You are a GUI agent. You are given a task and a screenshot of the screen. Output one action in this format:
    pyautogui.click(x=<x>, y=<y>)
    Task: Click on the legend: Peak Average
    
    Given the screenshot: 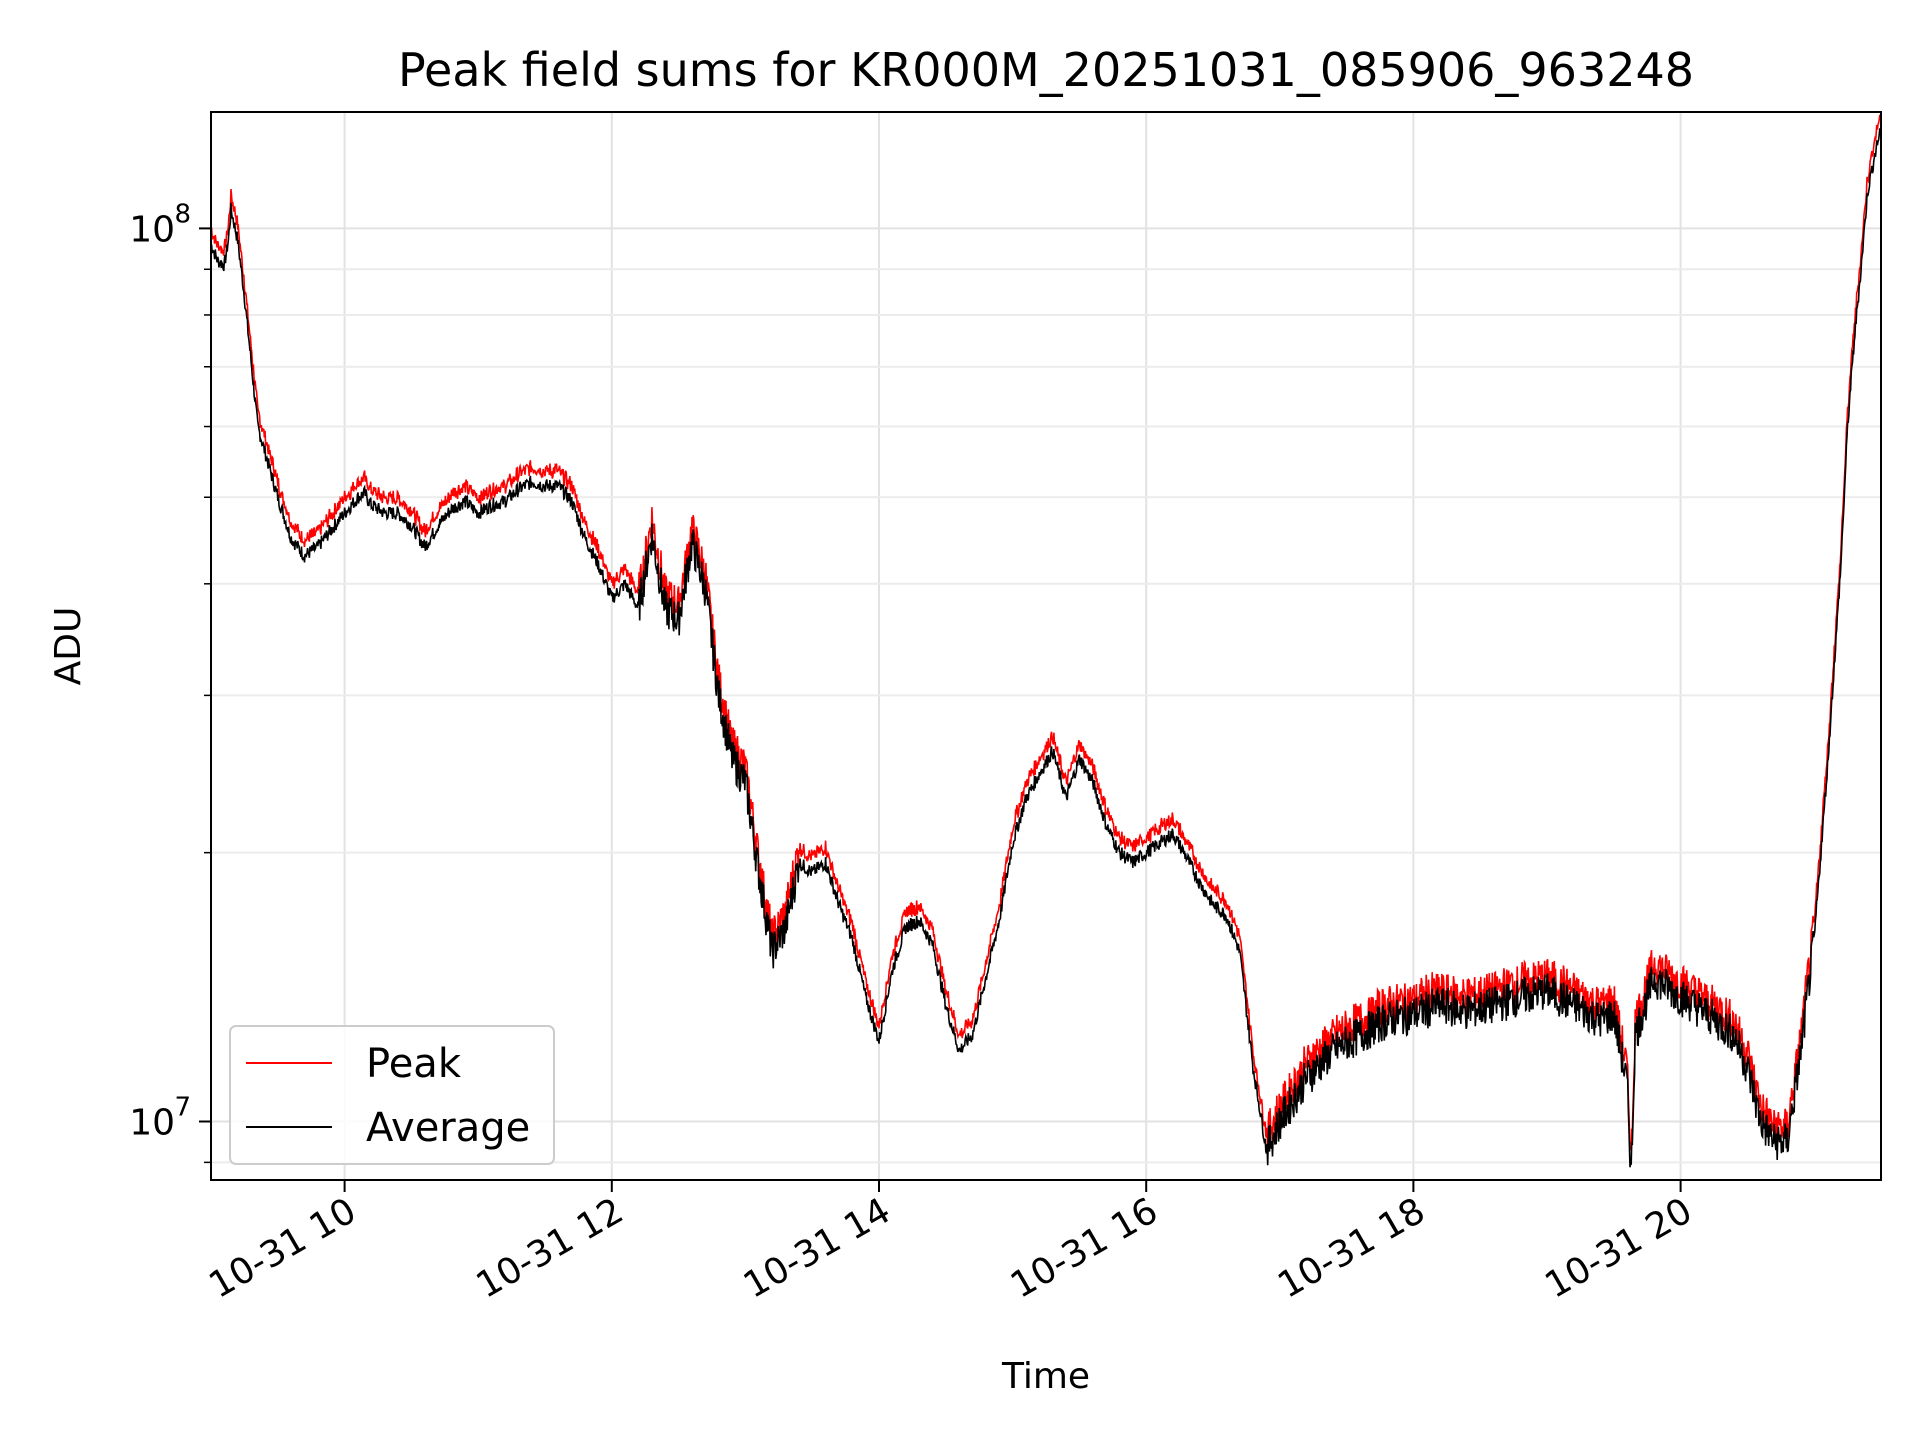 What is the action you would take?
    pyautogui.click(x=392, y=1095)
    